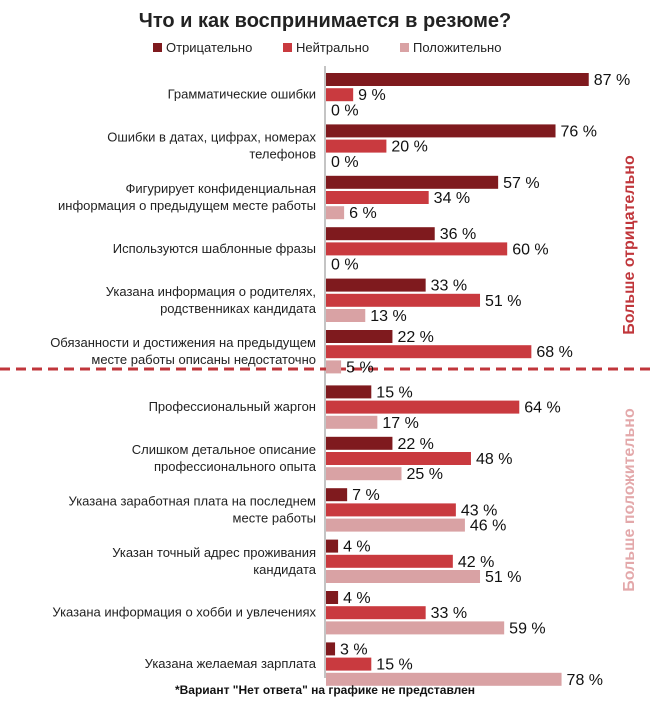 The image size is (650, 716). Describe the element at coordinates (183, 342) in the screenshot. I see `category-label: Обязанности и достижения на предыдущем` at that location.